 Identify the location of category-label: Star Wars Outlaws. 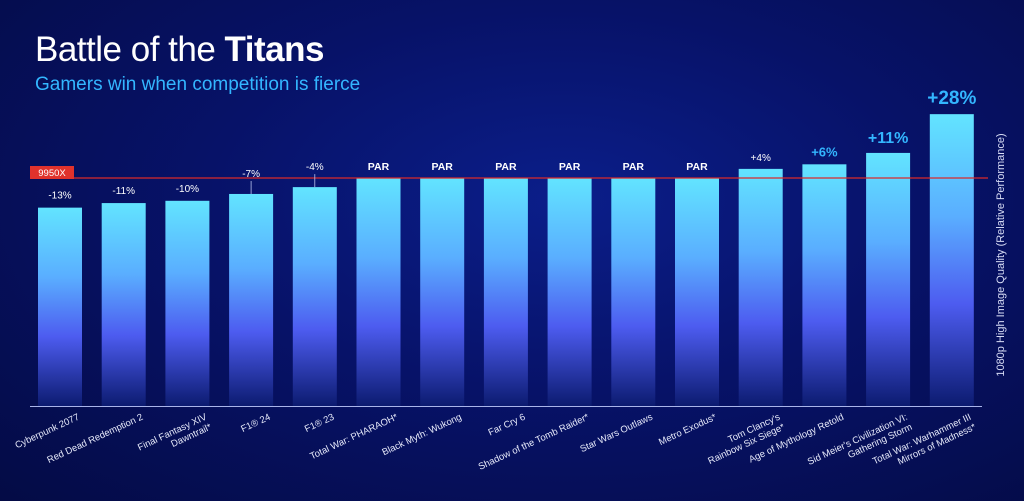
(616, 433).